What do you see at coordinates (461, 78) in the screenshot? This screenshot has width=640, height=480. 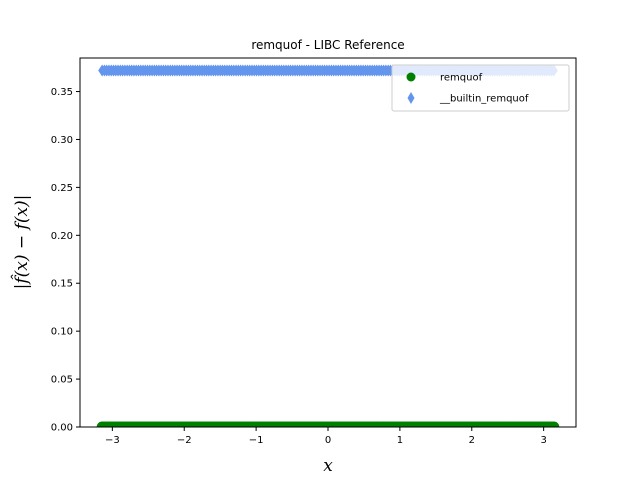 I see `legend-label: remquof` at bounding box center [461, 78].